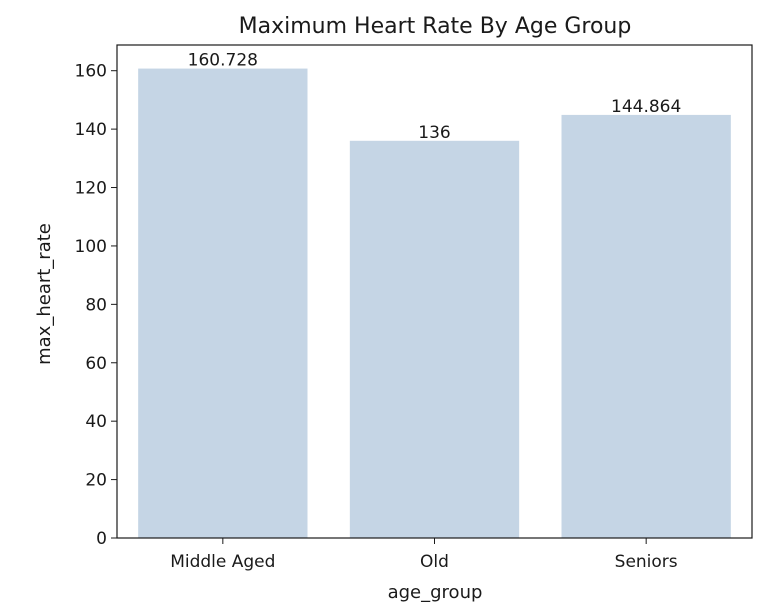 This screenshot has width=762, height=613. Describe the element at coordinates (96, 364) in the screenshot. I see `y-tick-label-60: 60` at that location.